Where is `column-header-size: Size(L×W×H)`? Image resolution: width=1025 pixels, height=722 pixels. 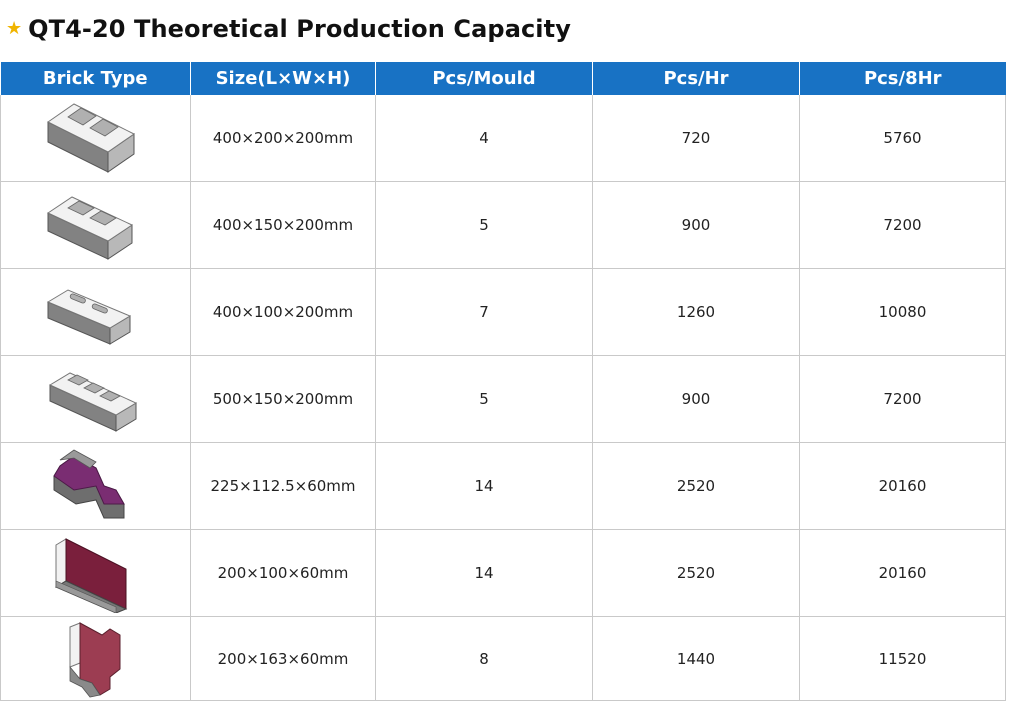
column-header-size: Size(L×W×H) is located at coordinates (283, 78).